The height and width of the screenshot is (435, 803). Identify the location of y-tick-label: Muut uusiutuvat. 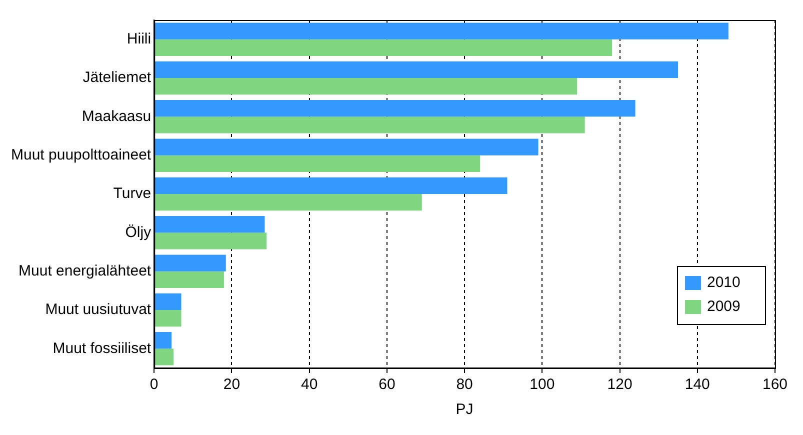
(98, 309).